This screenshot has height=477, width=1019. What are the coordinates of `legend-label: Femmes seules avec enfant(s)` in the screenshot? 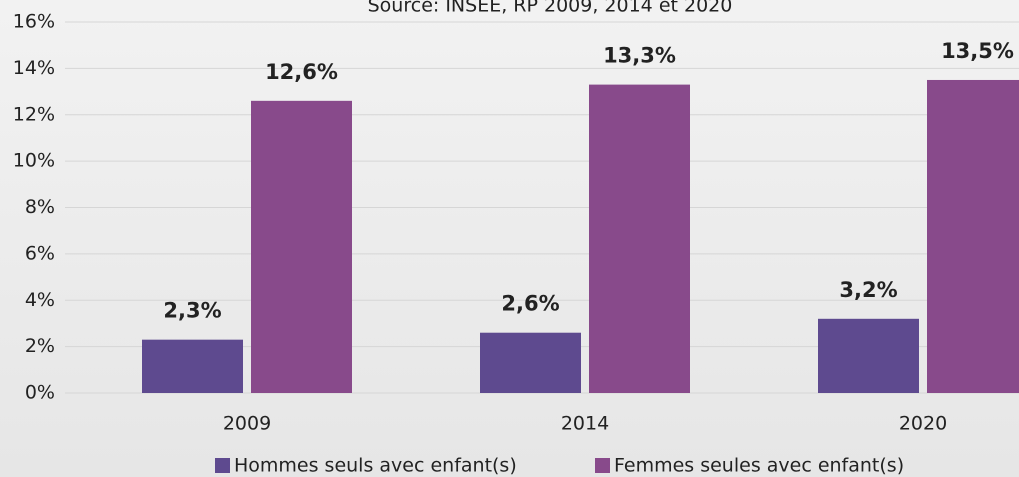 It's located at (759, 466).